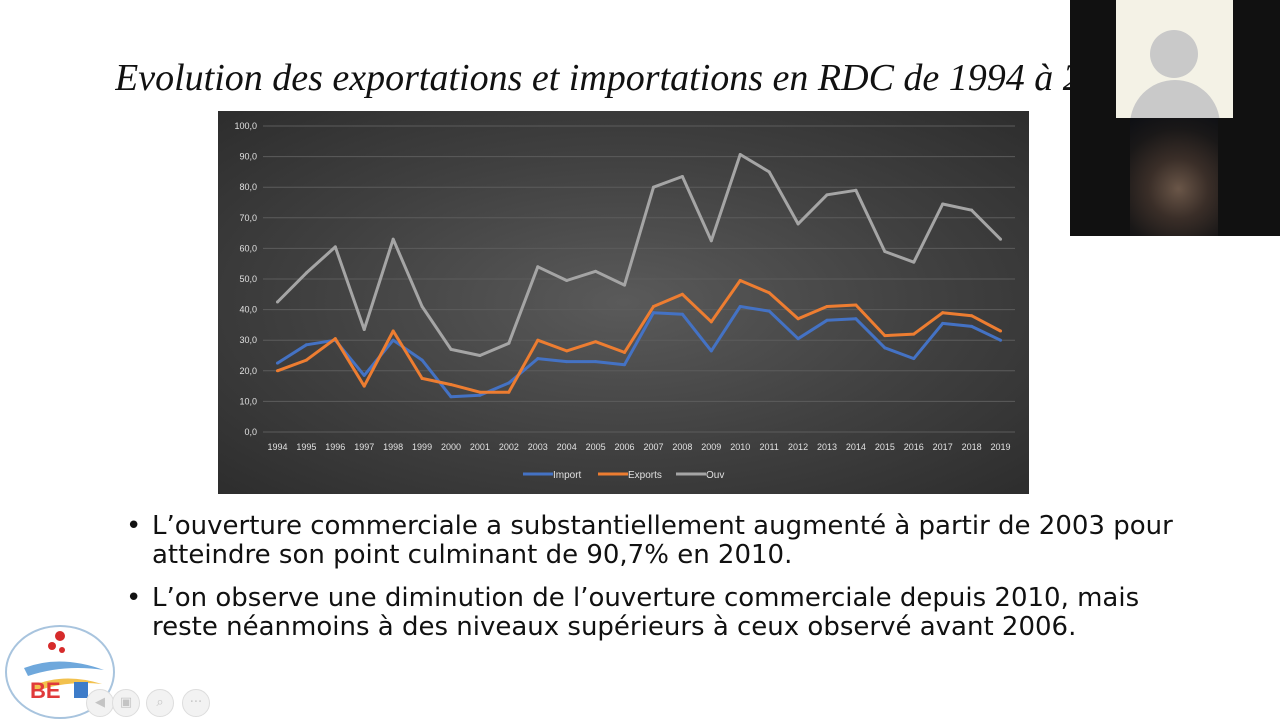 The height and width of the screenshot is (720, 1280). What do you see at coordinates (248, 248) in the screenshot?
I see `y-tick-label: 60,0` at bounding box center [248, 248].